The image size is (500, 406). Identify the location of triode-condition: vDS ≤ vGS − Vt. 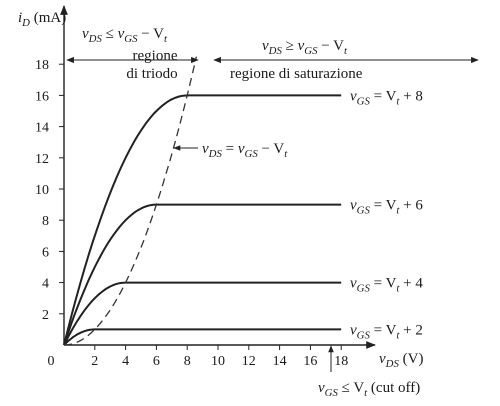
(125, 35).